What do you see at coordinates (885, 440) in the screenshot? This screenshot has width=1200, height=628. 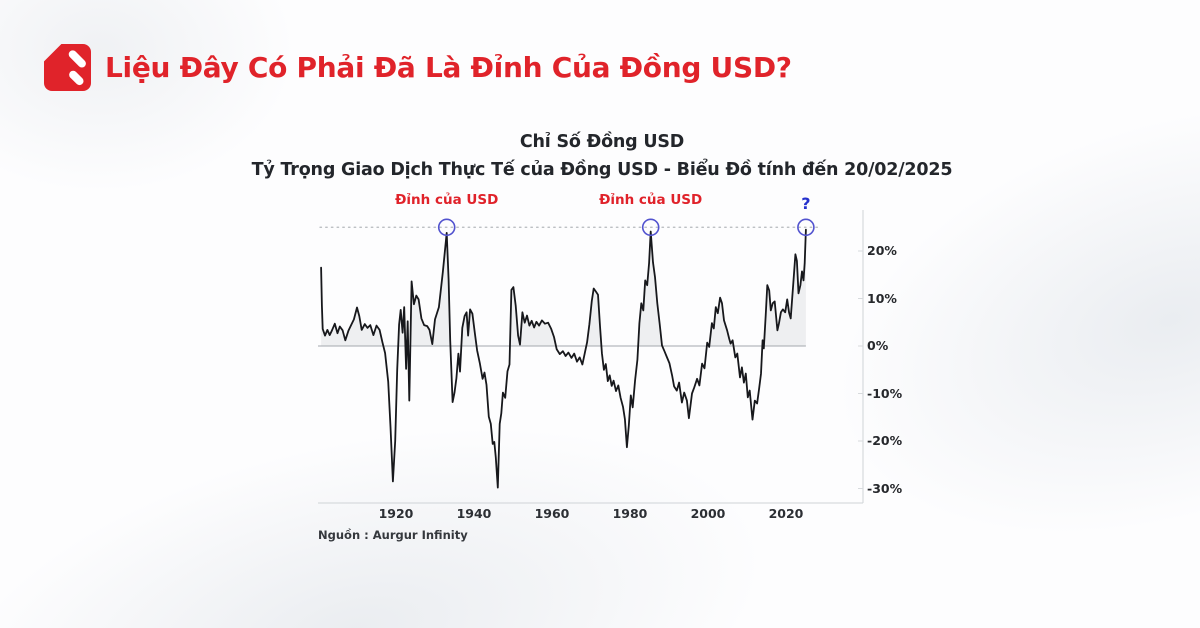 I see `y-tick-label: -20%` at bounding box center [885, 440].